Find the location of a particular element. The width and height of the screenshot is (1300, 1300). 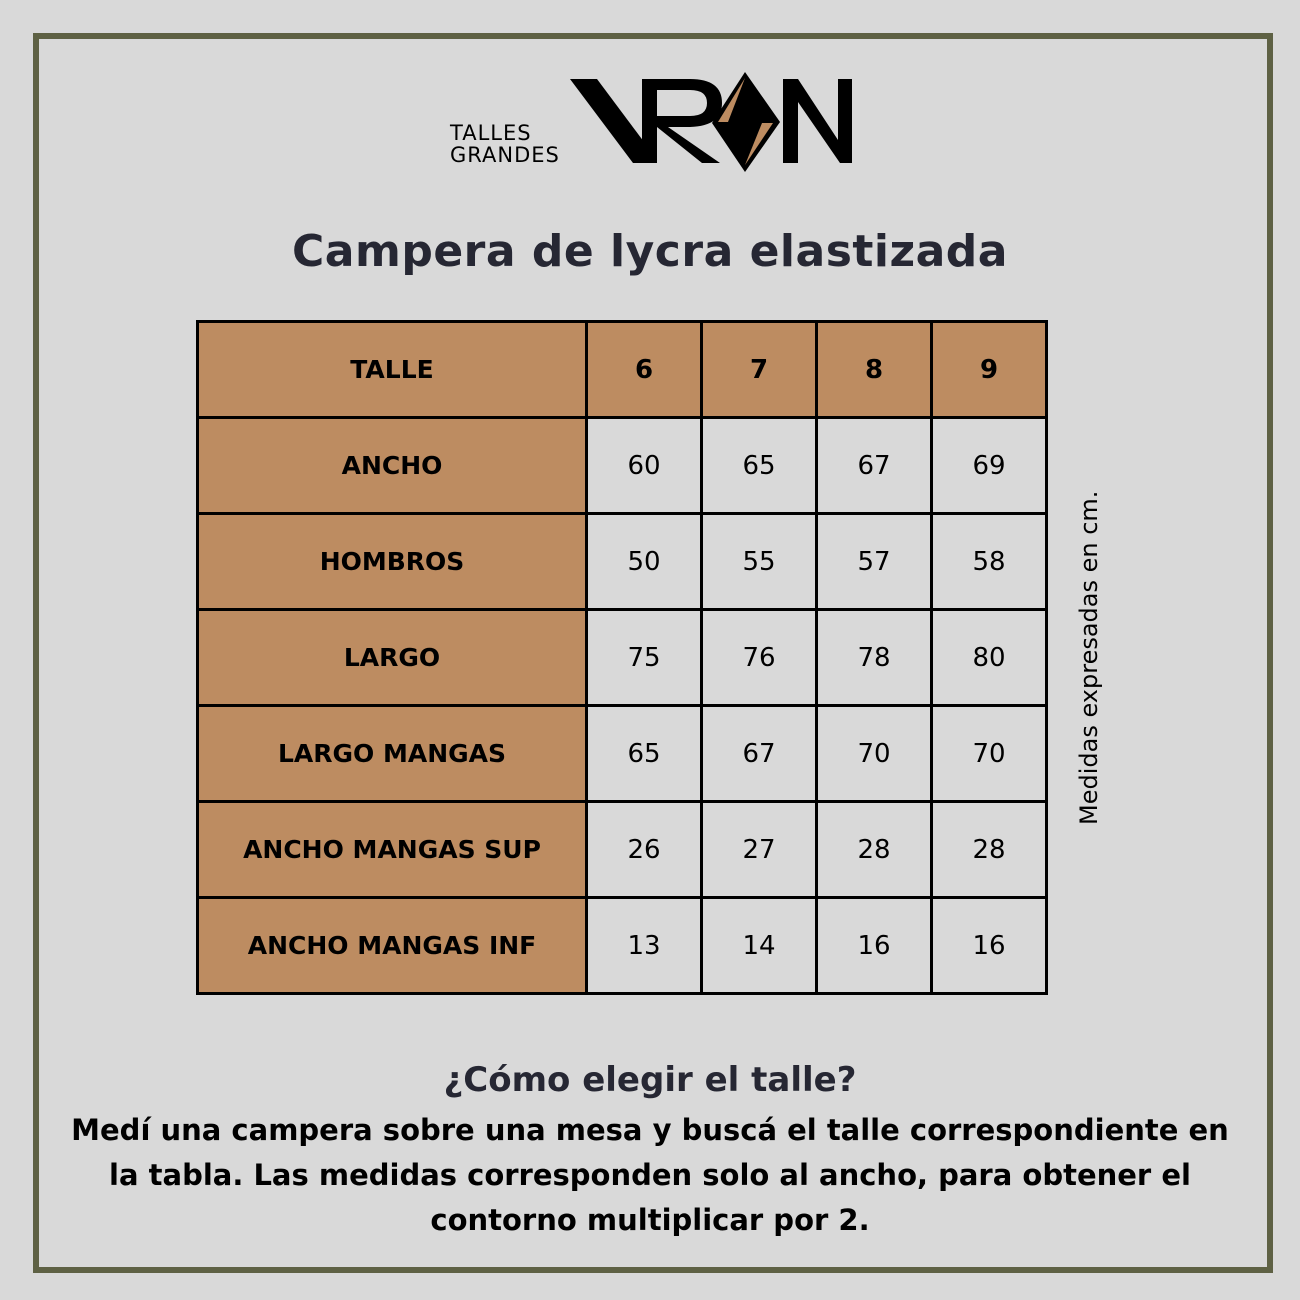

logo-diamond-accent-bottom is located at coordinates (759, 144).